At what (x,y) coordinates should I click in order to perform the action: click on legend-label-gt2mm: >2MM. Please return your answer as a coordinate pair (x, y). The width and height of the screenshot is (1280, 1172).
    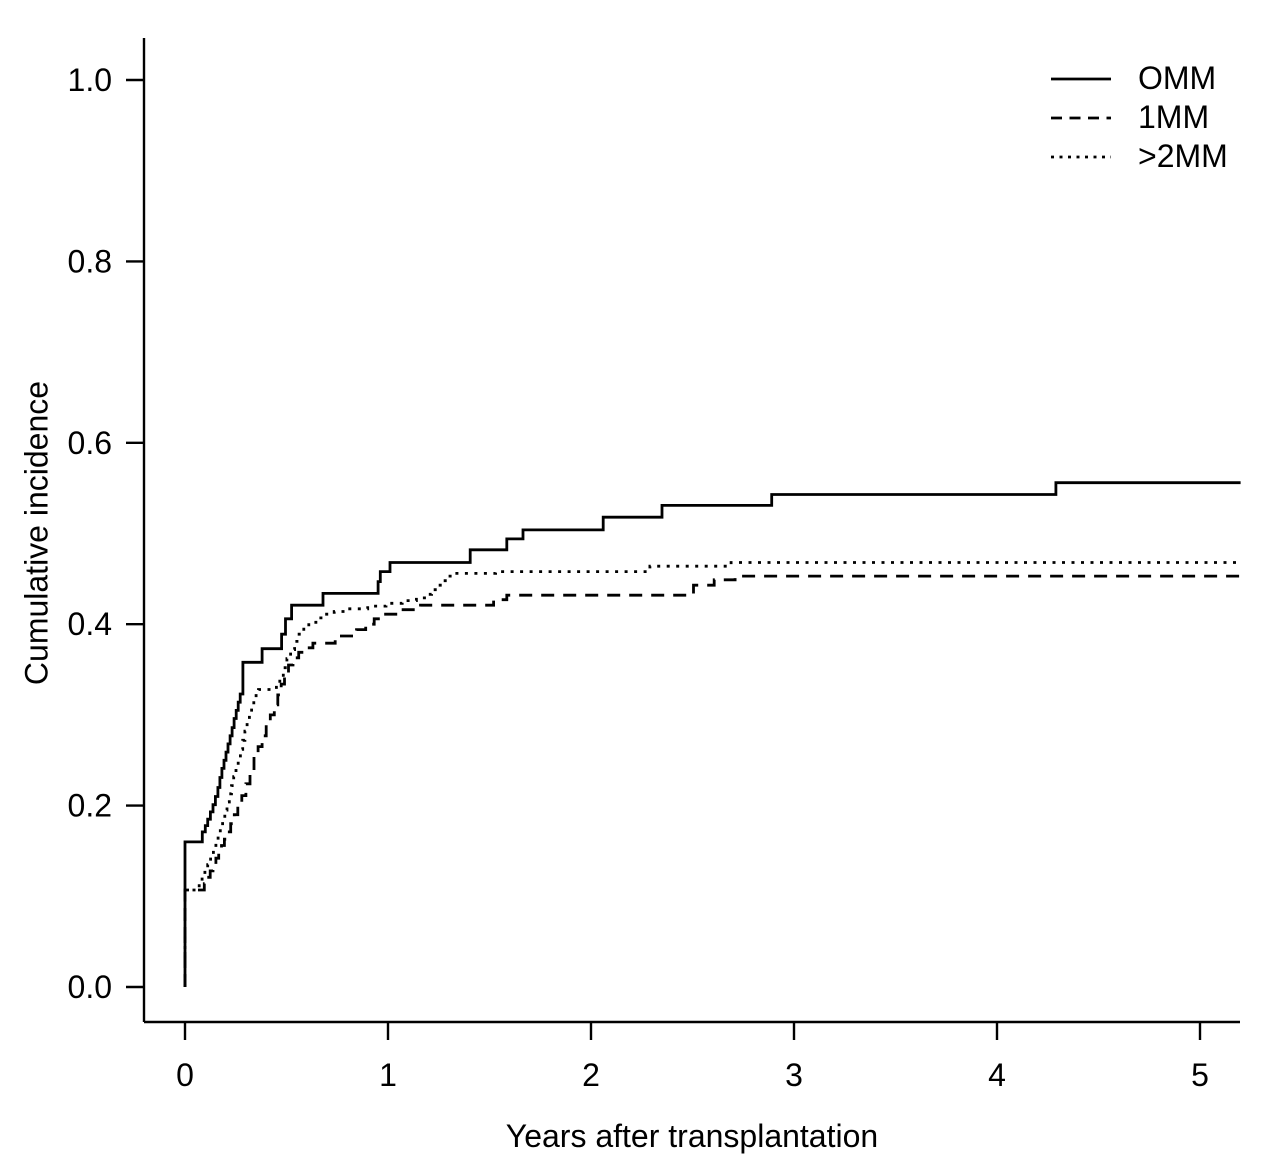
    Looking at the image, I should click on (1183, 156).